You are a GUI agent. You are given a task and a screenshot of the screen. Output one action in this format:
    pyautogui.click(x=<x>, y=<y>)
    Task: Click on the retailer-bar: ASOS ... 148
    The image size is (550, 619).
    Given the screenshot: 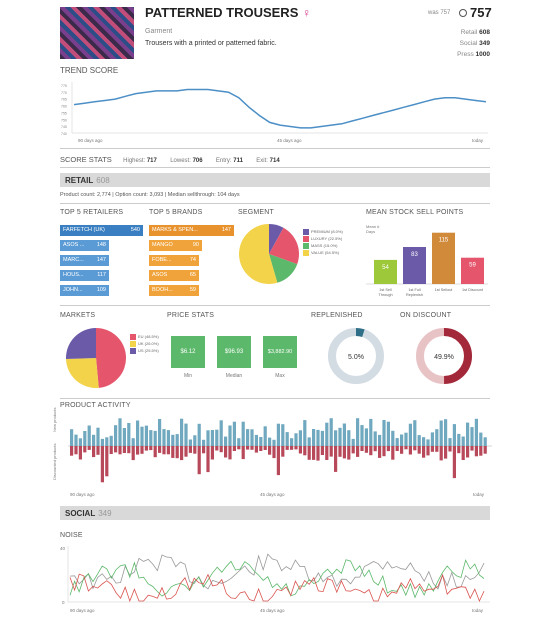 What is the action you would take?
    pyautogui.click(x=84, y=245)
    